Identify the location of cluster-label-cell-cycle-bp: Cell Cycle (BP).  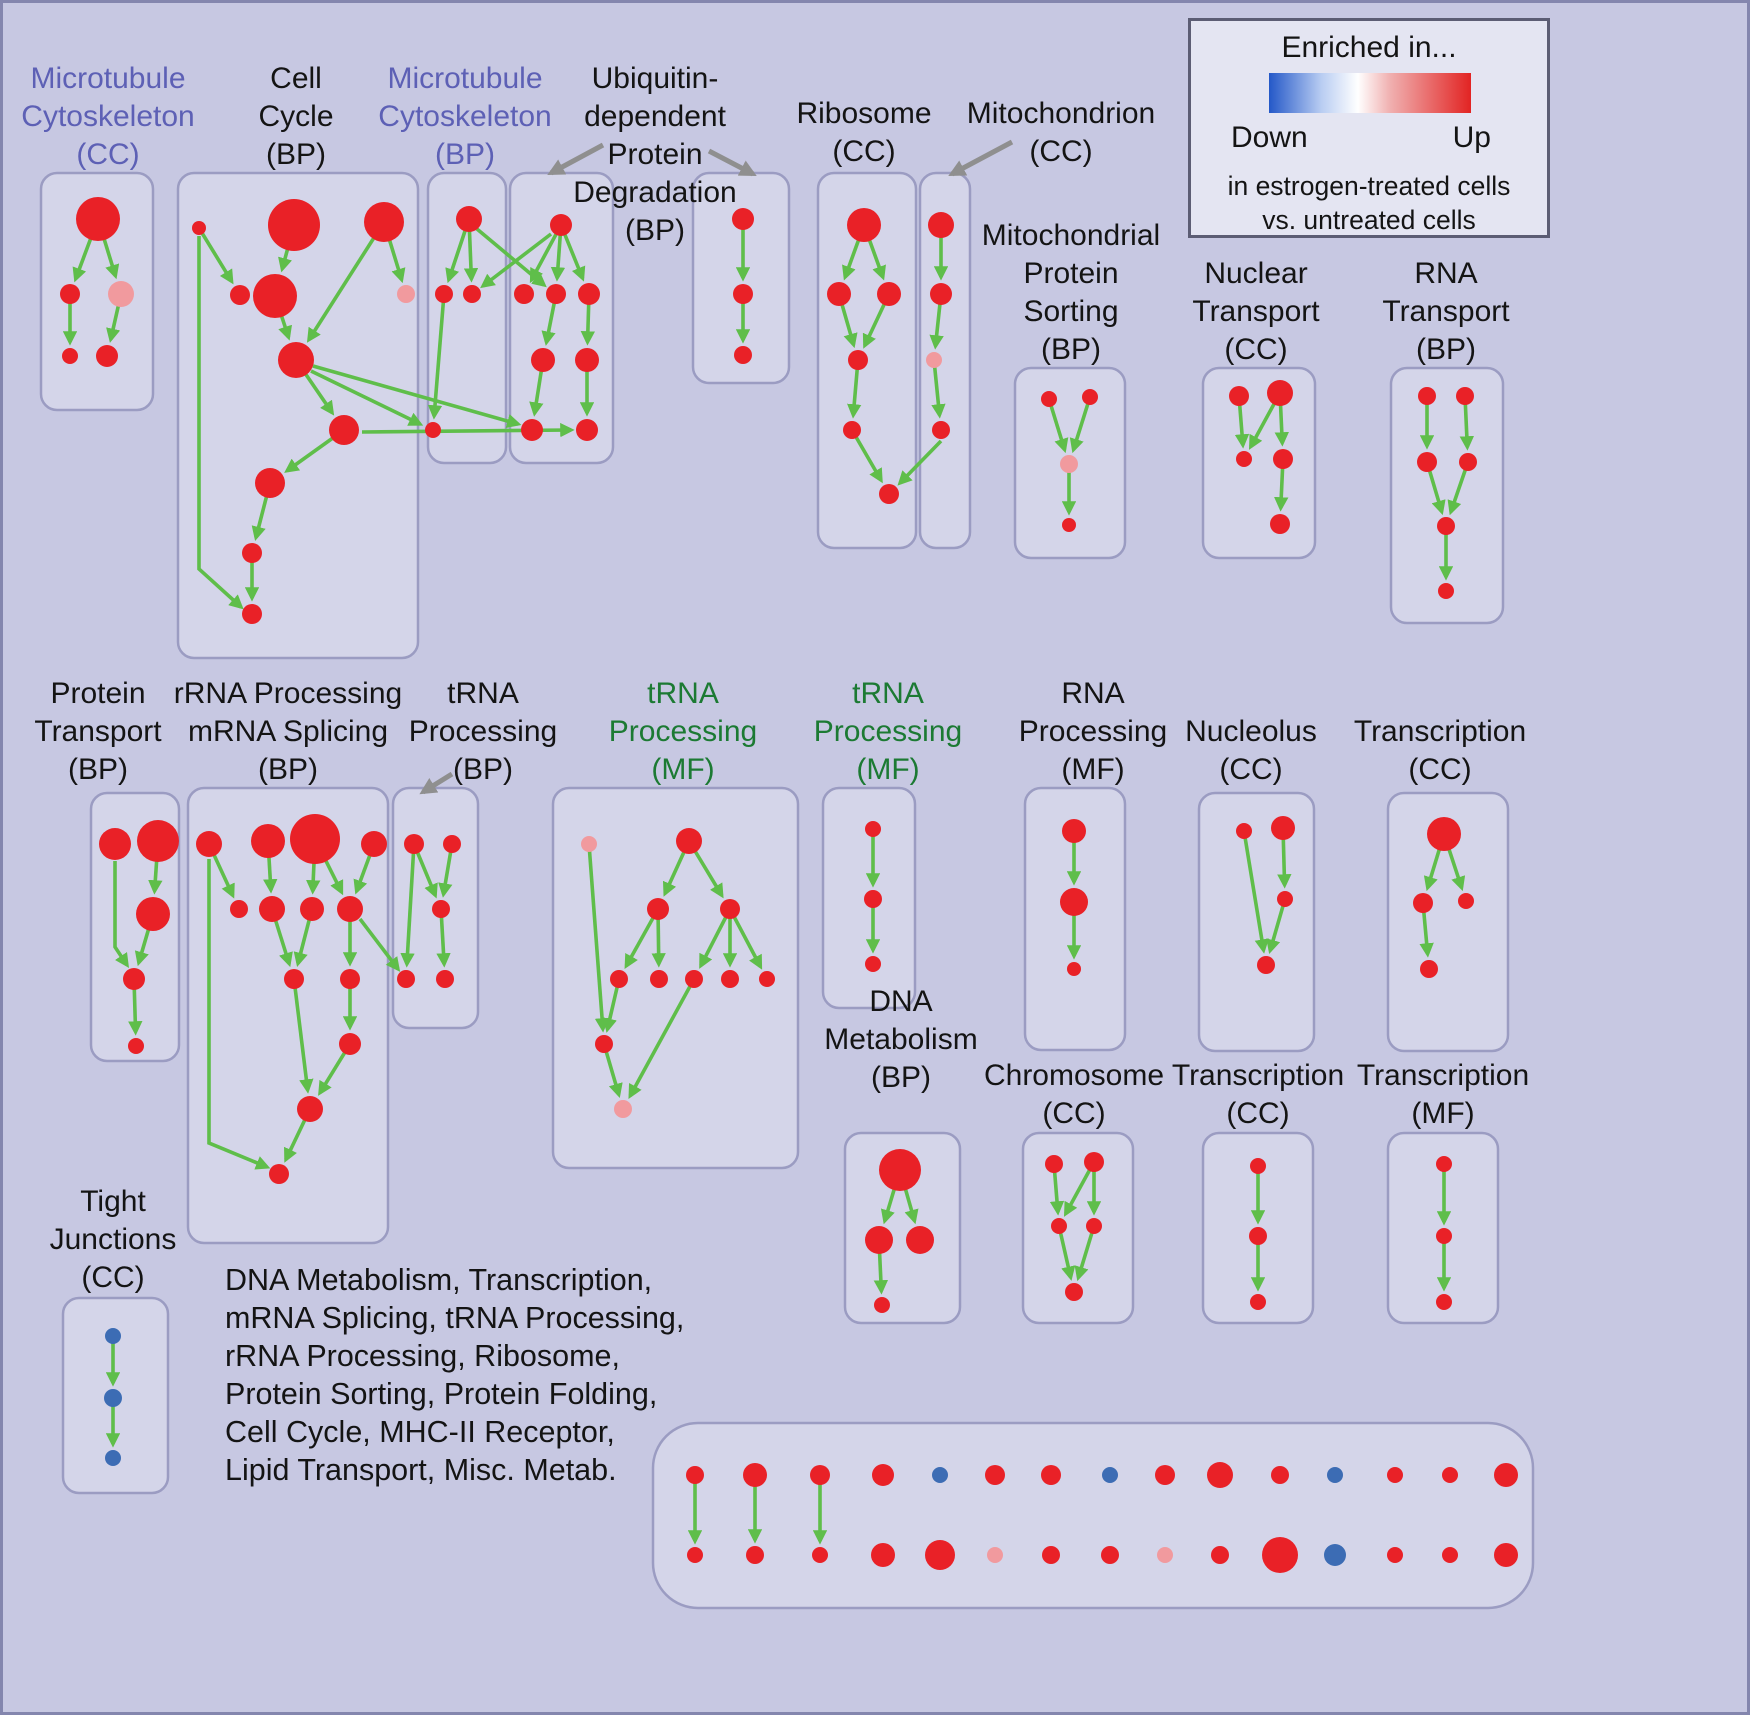
(295, 116).